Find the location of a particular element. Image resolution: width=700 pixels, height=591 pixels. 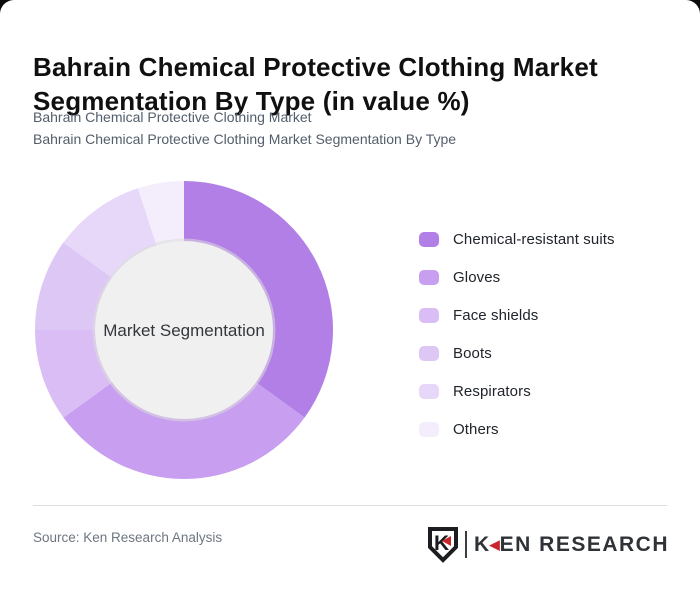

logo-wordmark-k: K is located at coordinates (482, 544).